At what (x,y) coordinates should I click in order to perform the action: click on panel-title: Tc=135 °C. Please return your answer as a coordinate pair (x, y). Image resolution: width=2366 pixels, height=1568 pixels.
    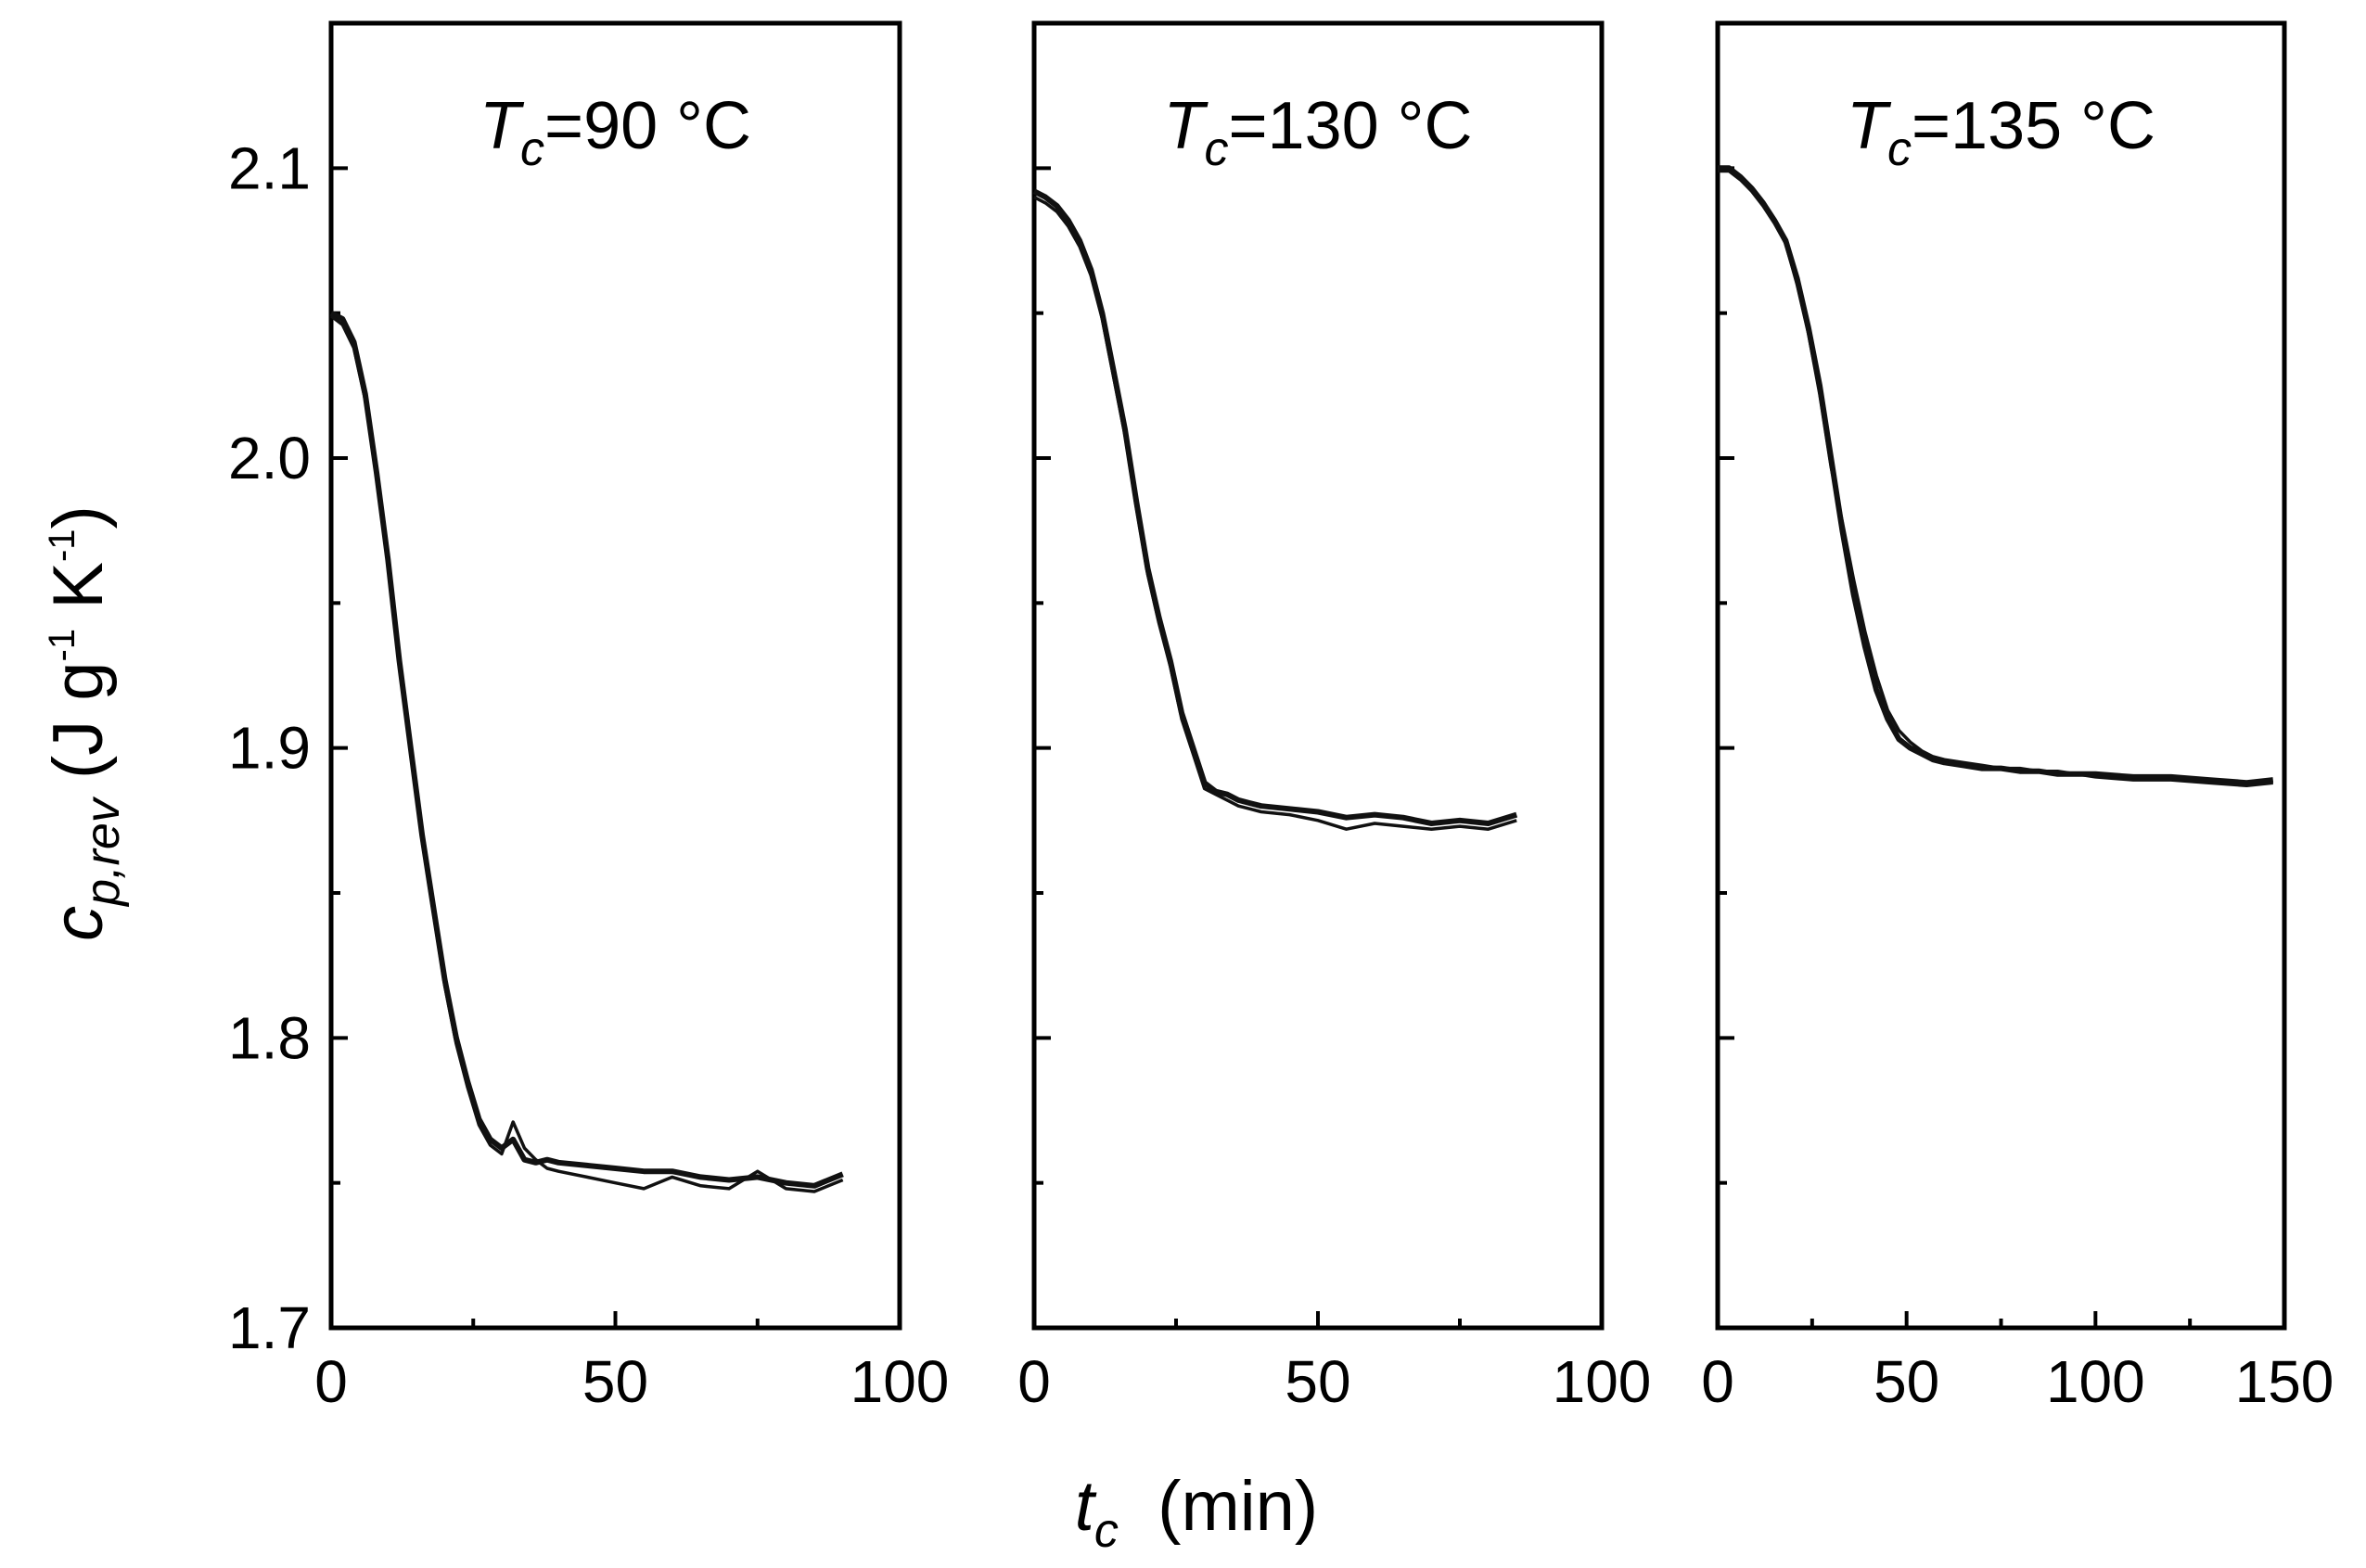
    Looking at the image, I should click on (2001, 132).